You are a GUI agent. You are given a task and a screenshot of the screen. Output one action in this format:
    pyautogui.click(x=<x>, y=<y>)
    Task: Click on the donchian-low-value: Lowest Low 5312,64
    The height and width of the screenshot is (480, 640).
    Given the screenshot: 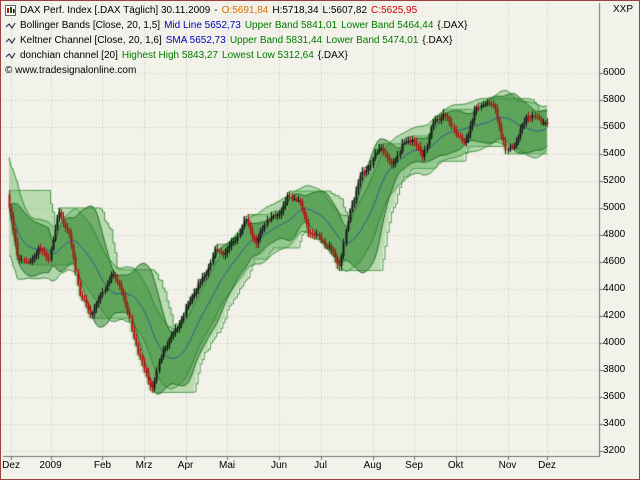 What is the action you would take?
    pyautogui.click(x=268, y=55)
    